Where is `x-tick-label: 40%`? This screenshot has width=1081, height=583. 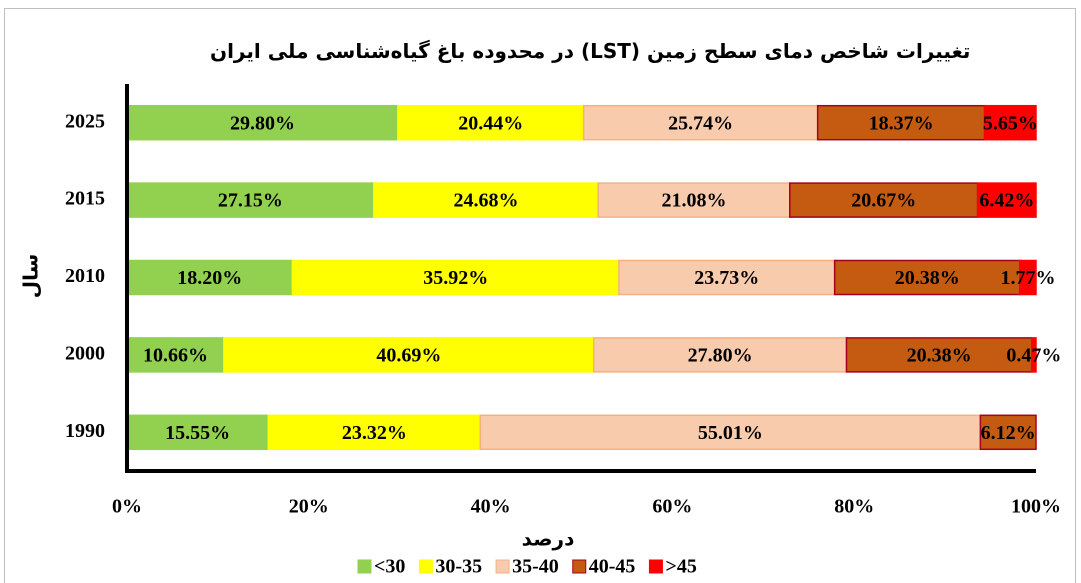 x-tick-label: 40% is located at coordinates (491, 507).